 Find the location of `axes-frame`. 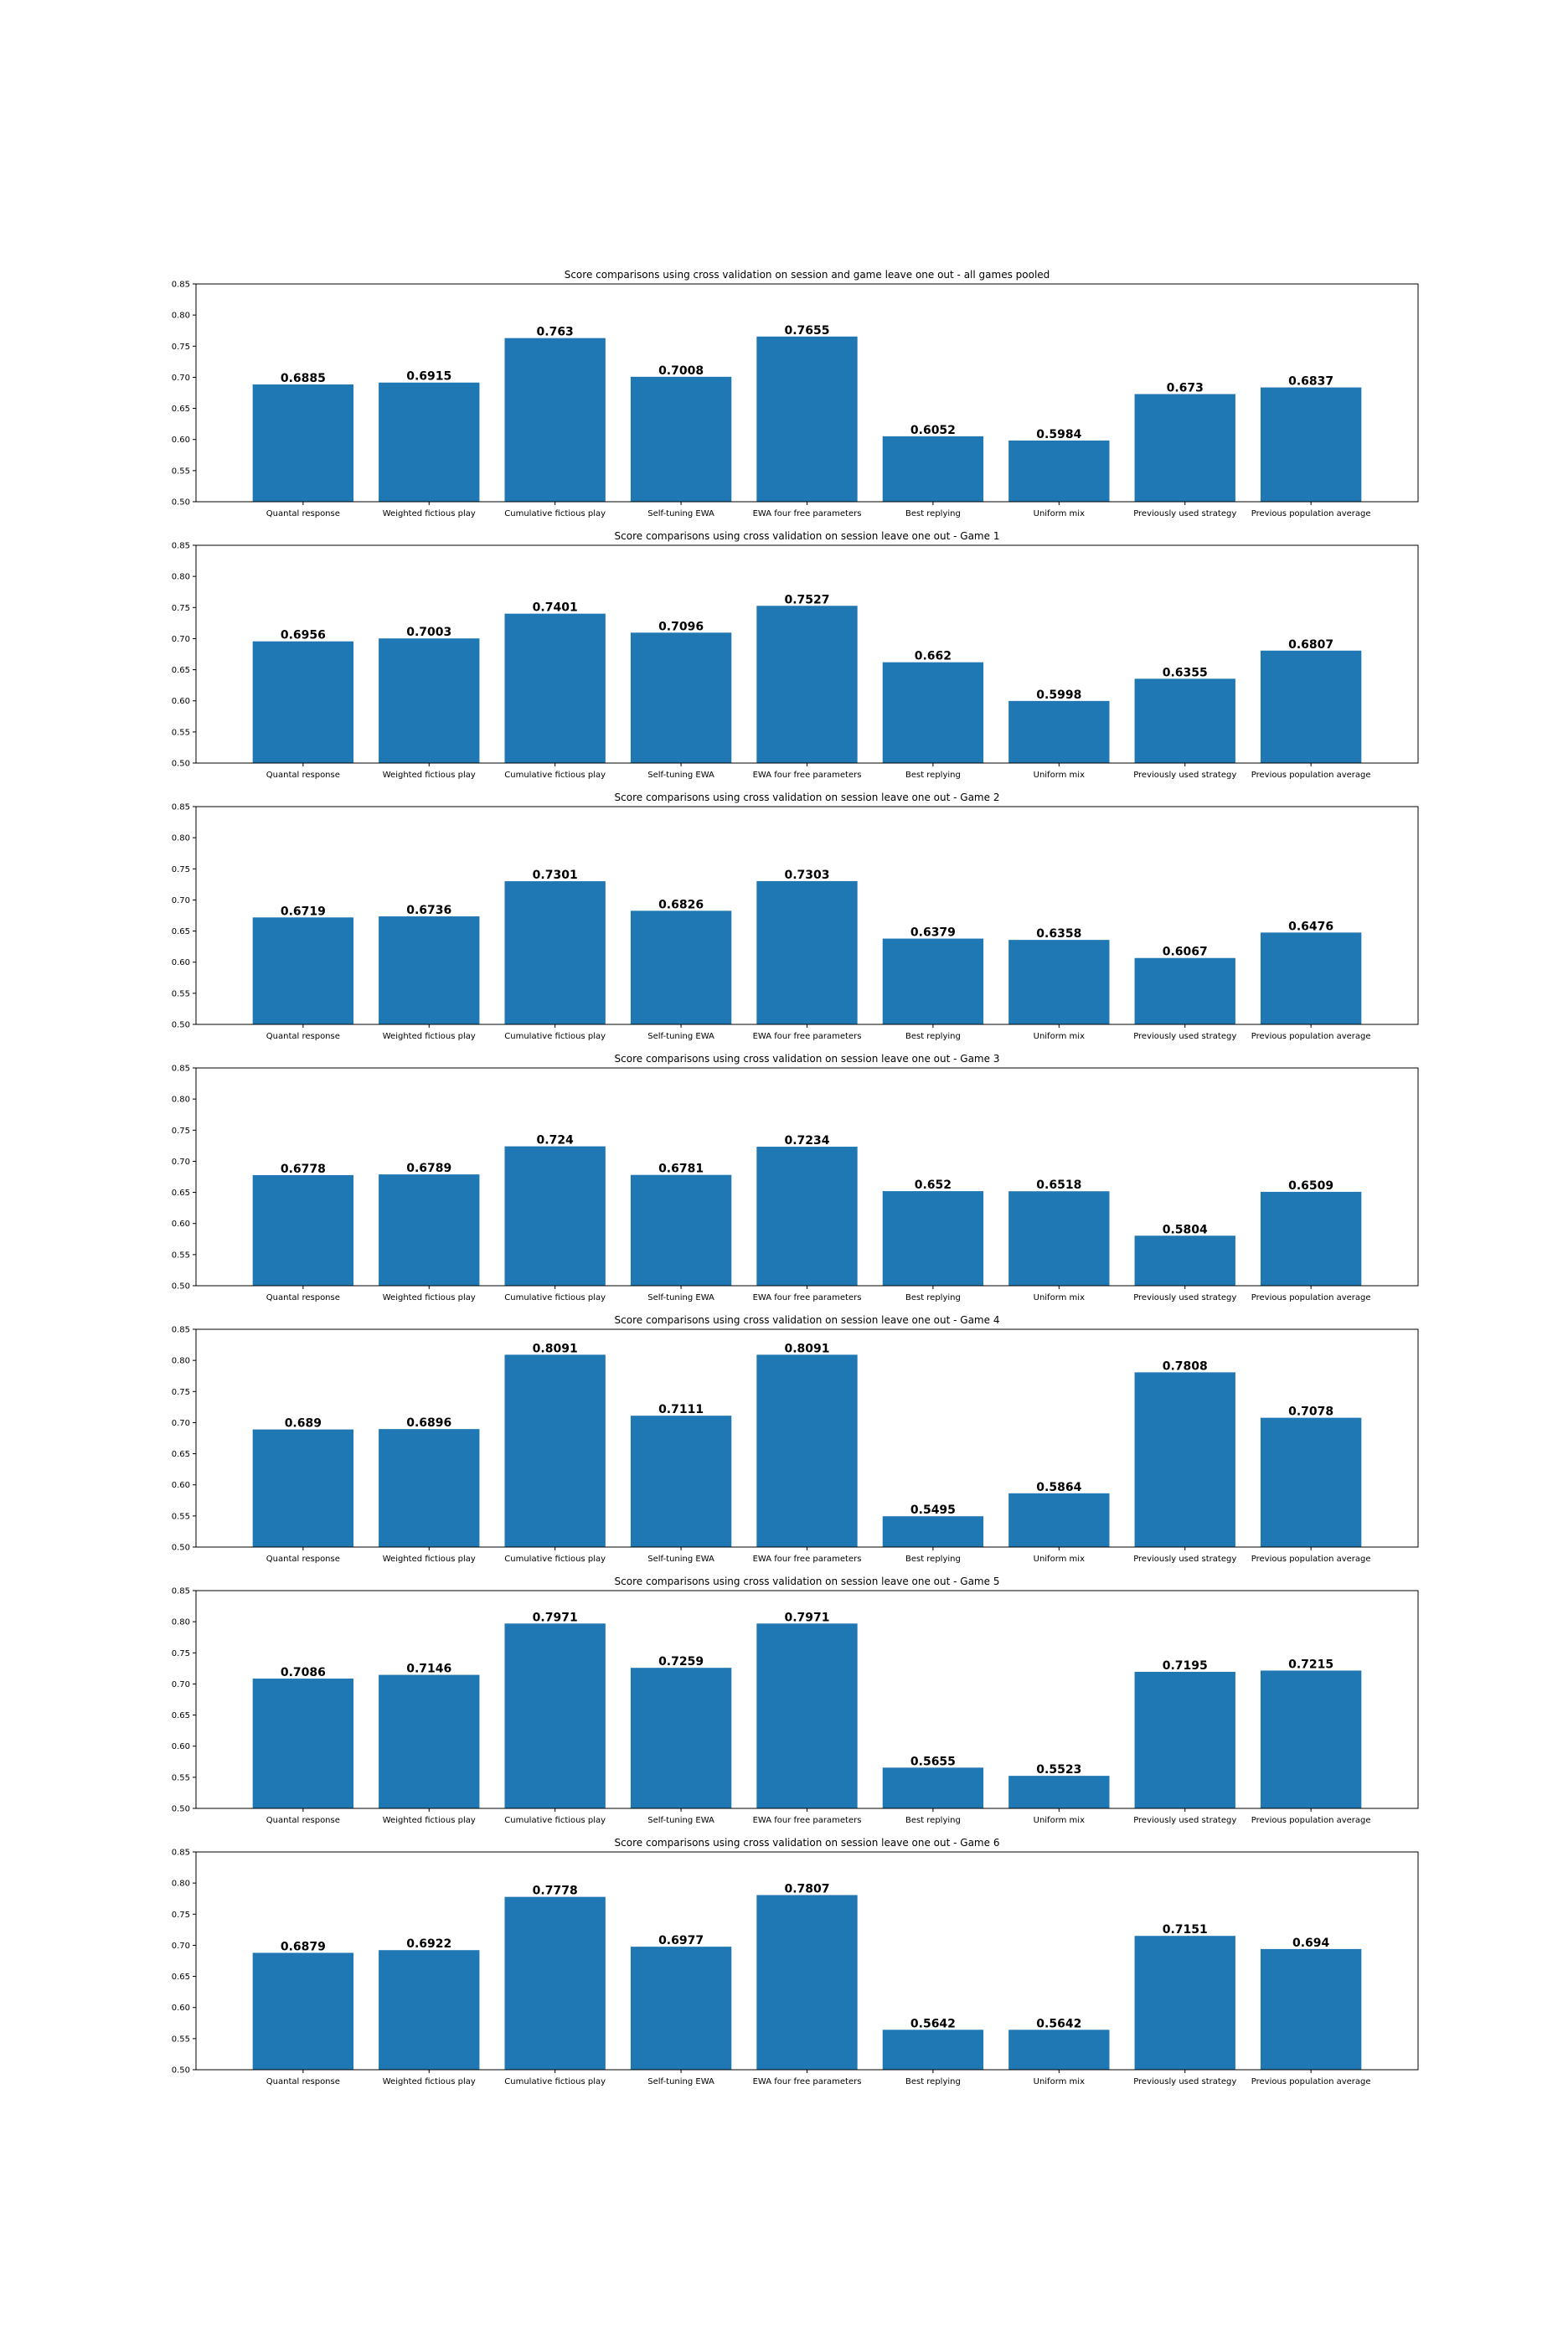

axes-frame is located at coordinates (807, 1438).